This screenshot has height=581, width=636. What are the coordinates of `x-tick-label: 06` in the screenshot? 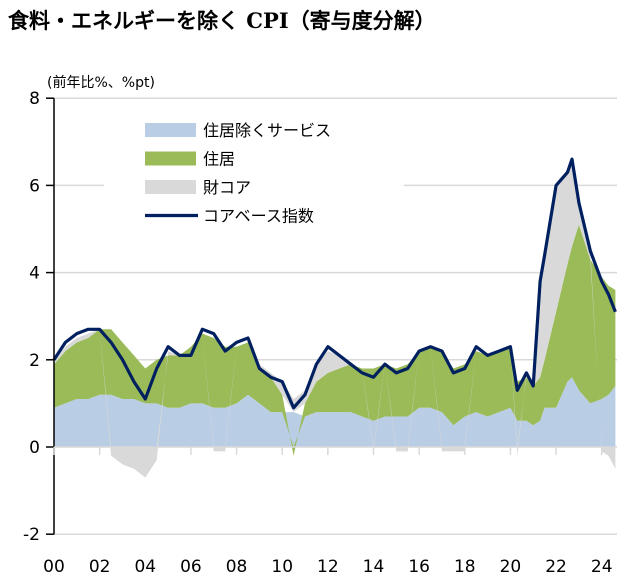 It's located at (191, 567).